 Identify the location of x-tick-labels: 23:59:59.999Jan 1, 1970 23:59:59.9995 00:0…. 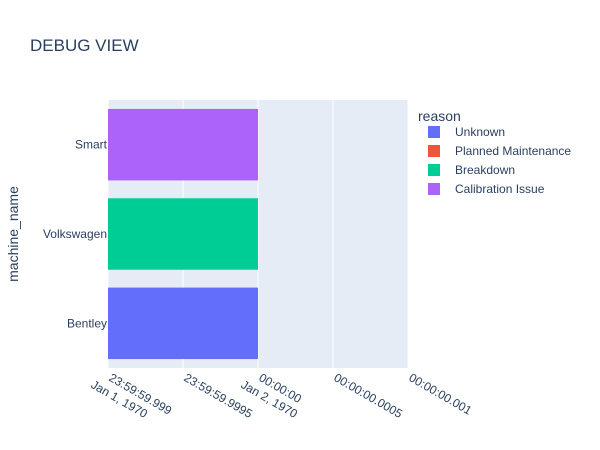
(282, 397).